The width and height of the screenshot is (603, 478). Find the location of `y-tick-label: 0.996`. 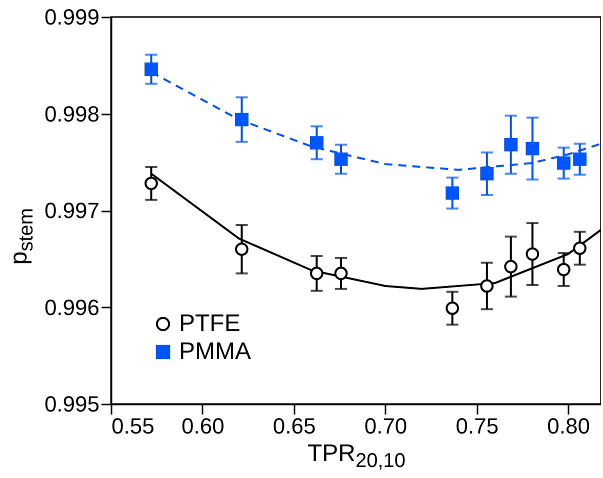

y-tick-label: 0.996 is located at coordinates (72, 307).